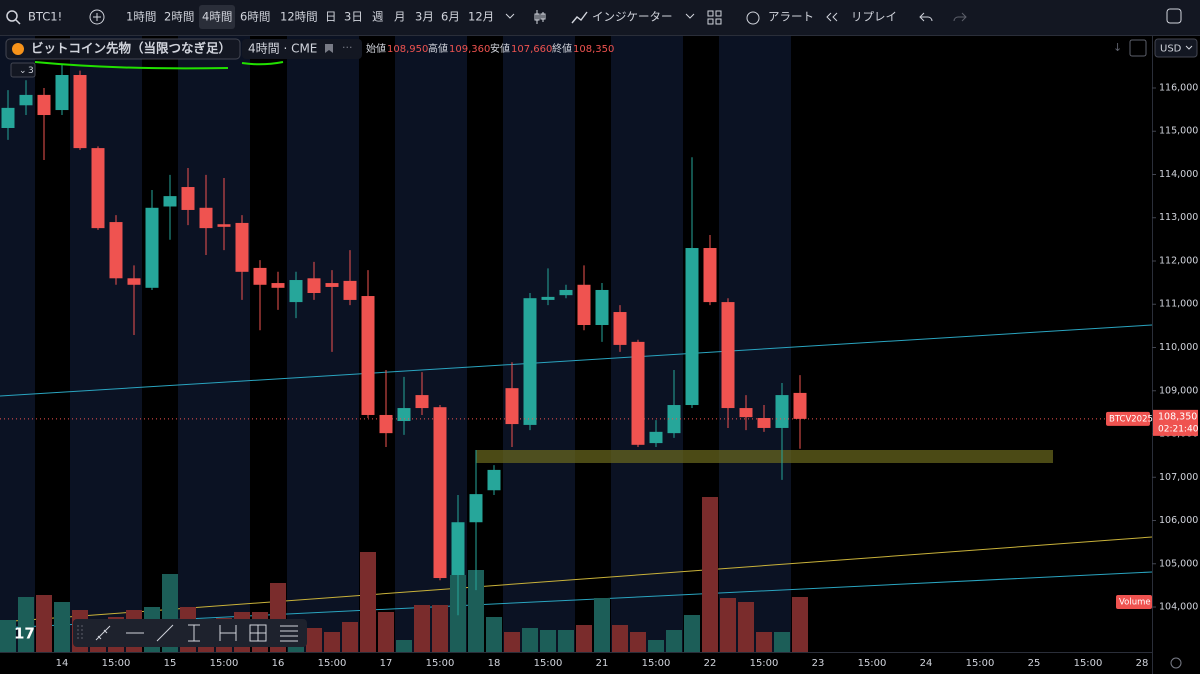 Image resolution: width=1200 pixels, height=674 pixels. What do you see at coordinates (1178, 607) in the screenshot?
I see `y-tick-label: 104,000` at bounding box center [1178, 607].